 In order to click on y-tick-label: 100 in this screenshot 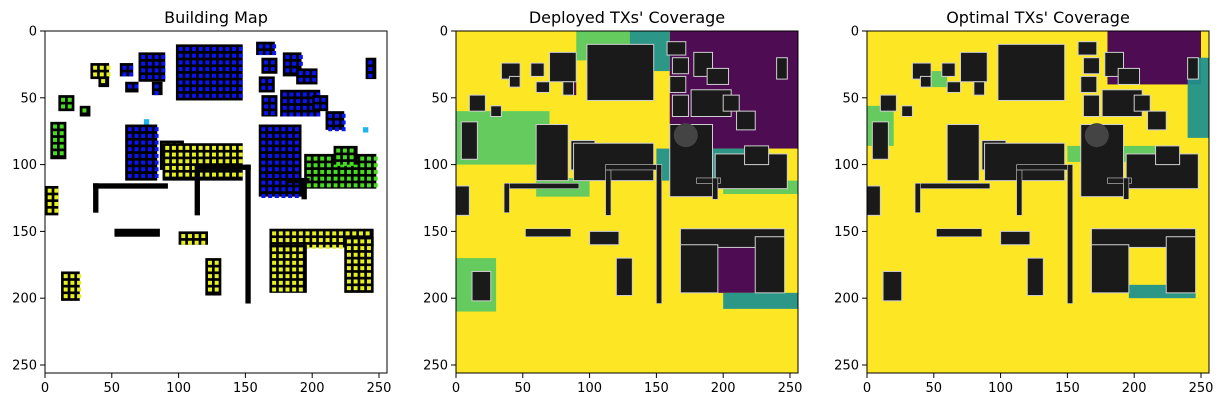, I will do `click(24, 165)`.